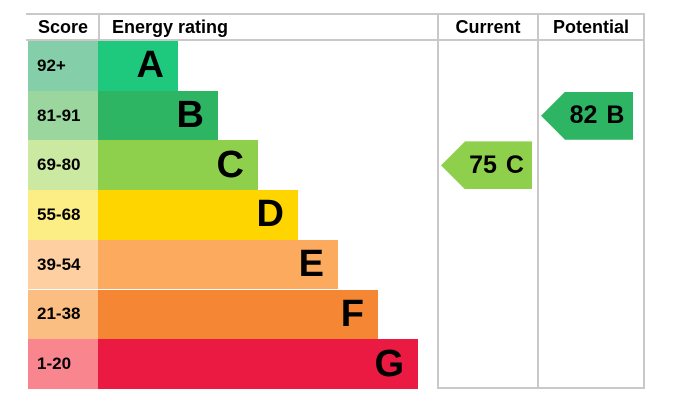  I want to click on score-range-cell: 81-91, so click(63, 115).